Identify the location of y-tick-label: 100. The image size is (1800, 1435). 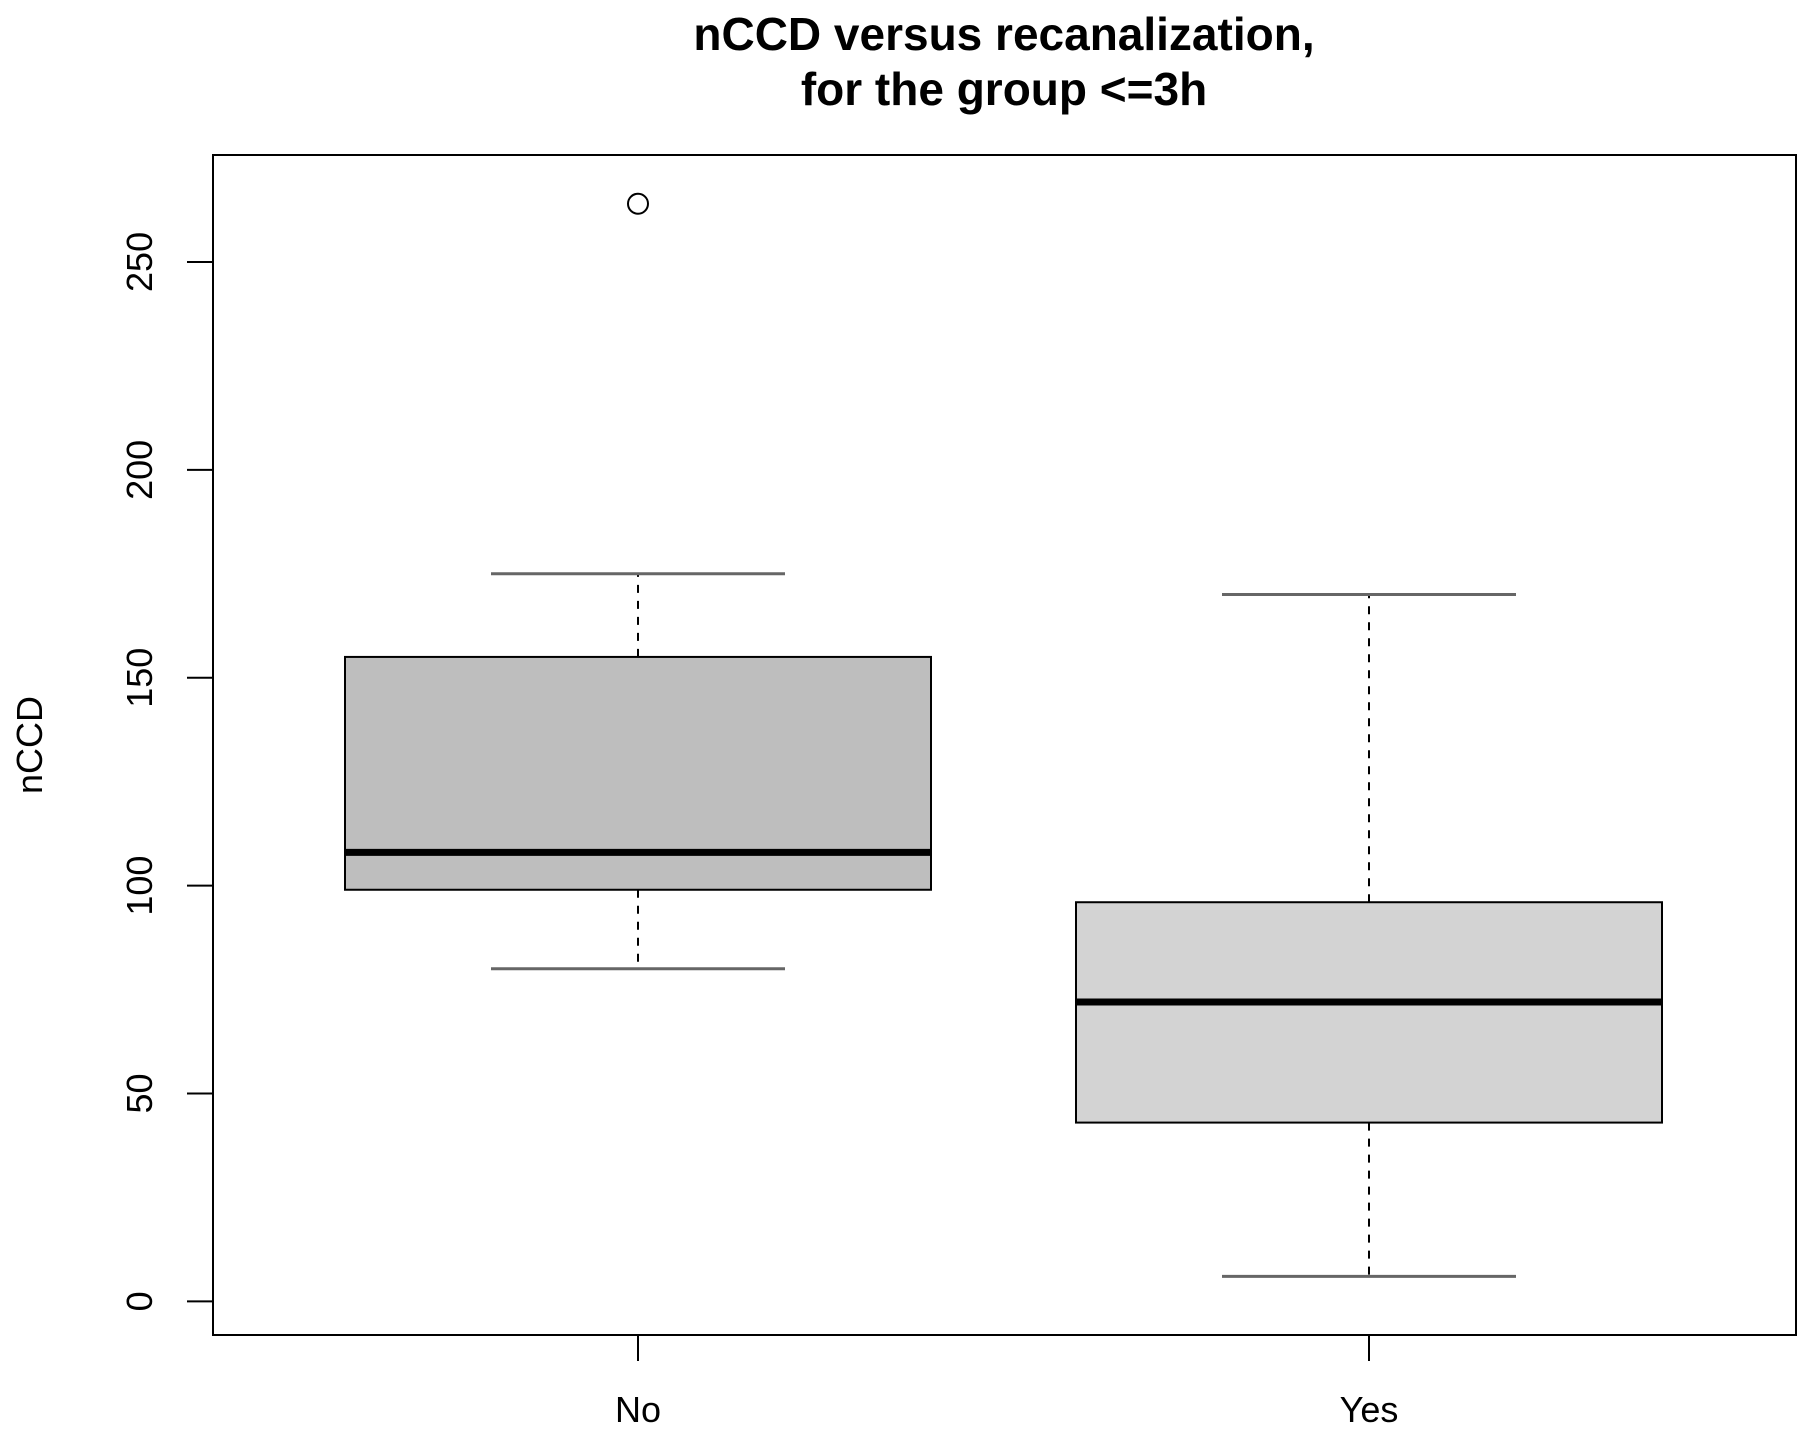
(139, 886).